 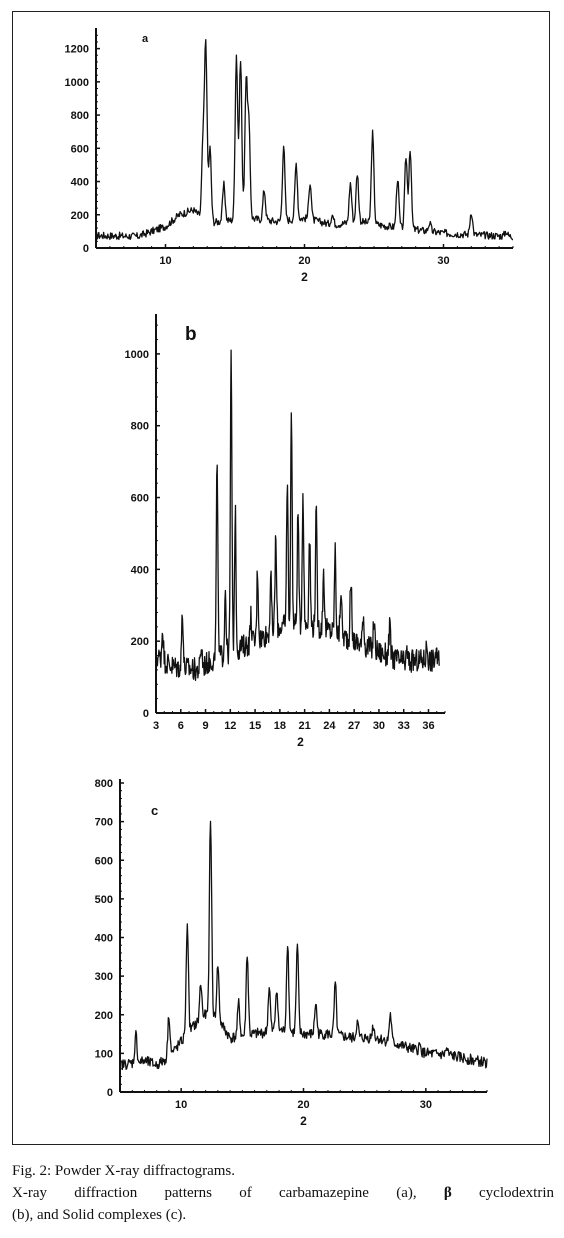 What do you see at coordinates (145, 39) in the screenshot?
I see `panel-label-a: a` at bounding box center [145, 39].